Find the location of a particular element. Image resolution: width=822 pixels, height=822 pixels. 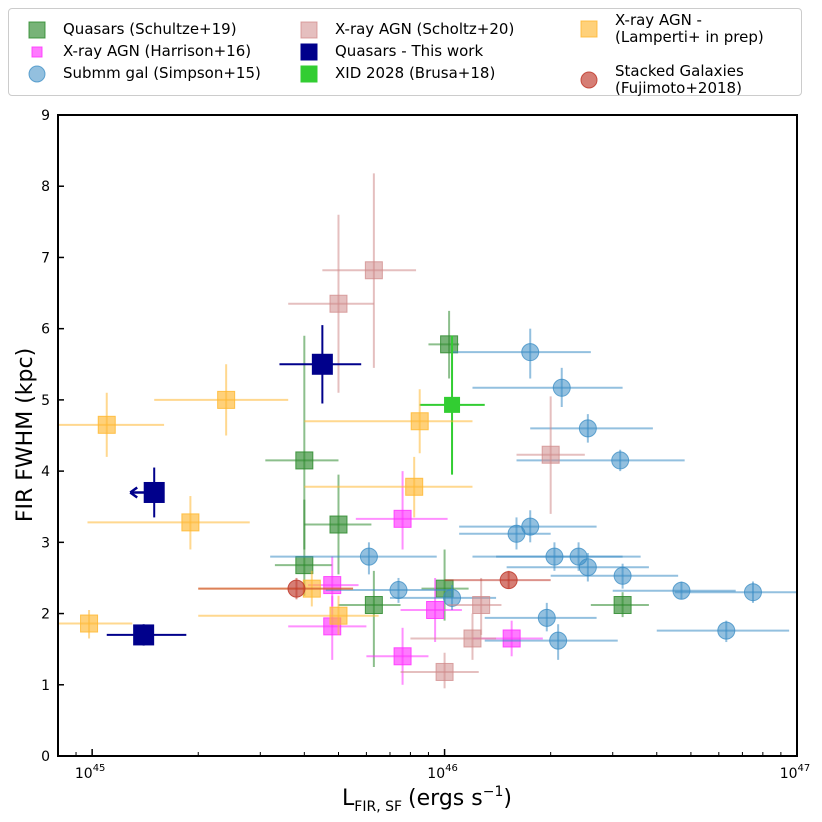

legend-label-line: Submm gal (Simpson+15) is located at coordinates (162, 73).